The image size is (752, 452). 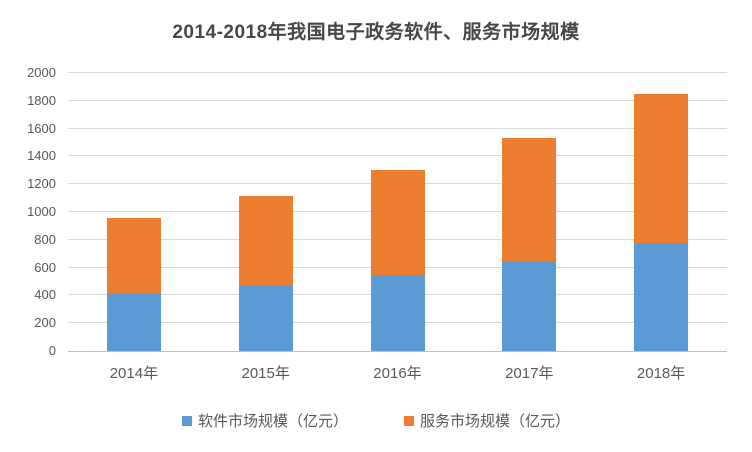 I want to click on legend-item-software: 软件市场规模（亿元）, so click(x=264, y=420).